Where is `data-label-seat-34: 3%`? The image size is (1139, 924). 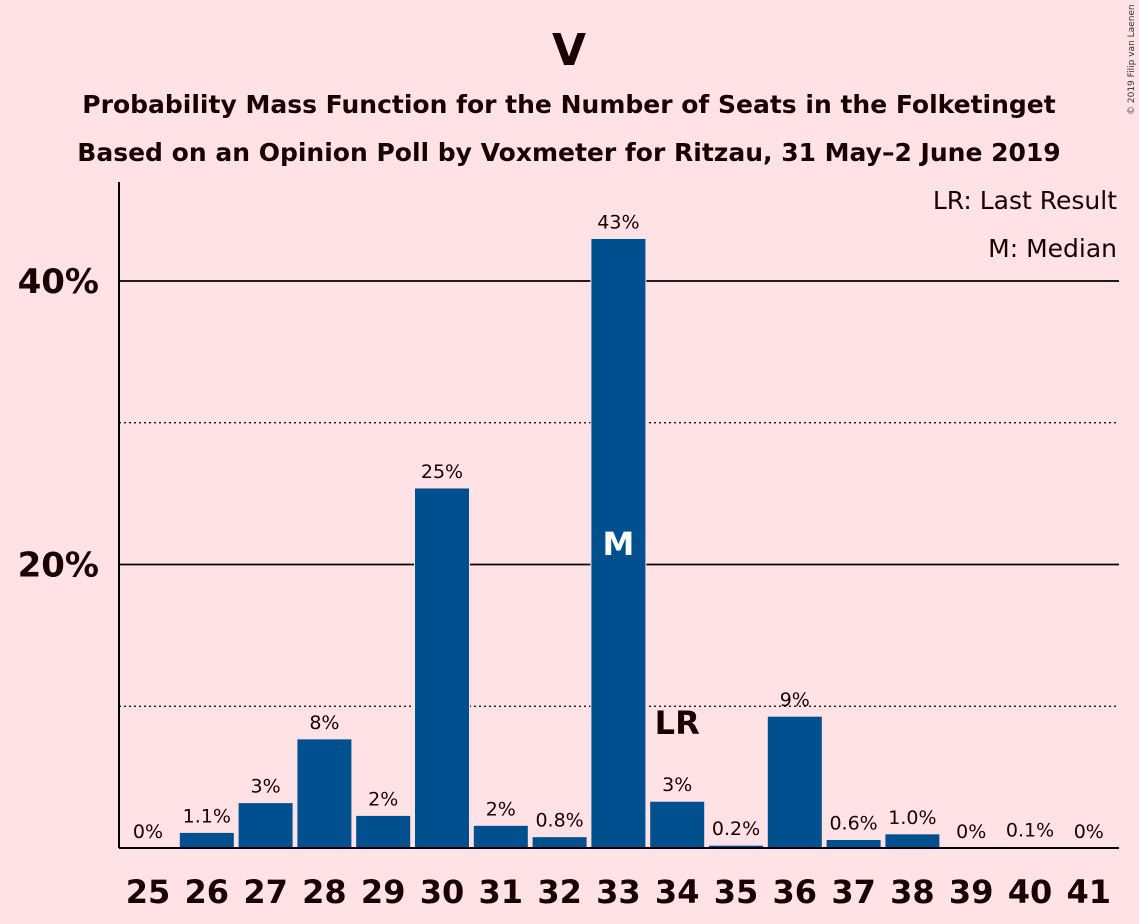 data-label-seat-34: 3% is located at coordinates (677, 785).